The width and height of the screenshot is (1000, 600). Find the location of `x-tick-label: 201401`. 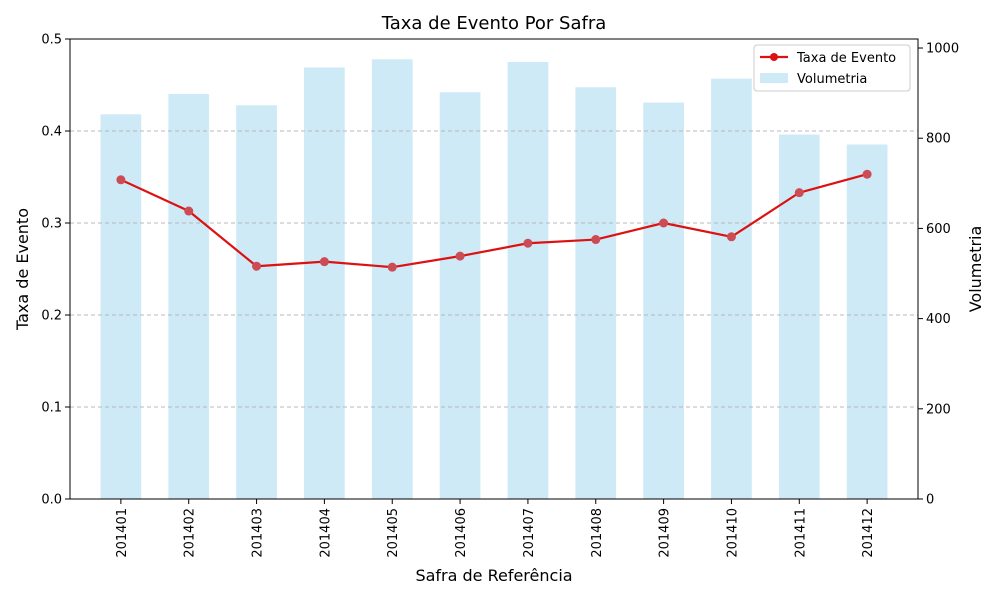

x-tick-label: 201401 is located at coordinates (122, 533).